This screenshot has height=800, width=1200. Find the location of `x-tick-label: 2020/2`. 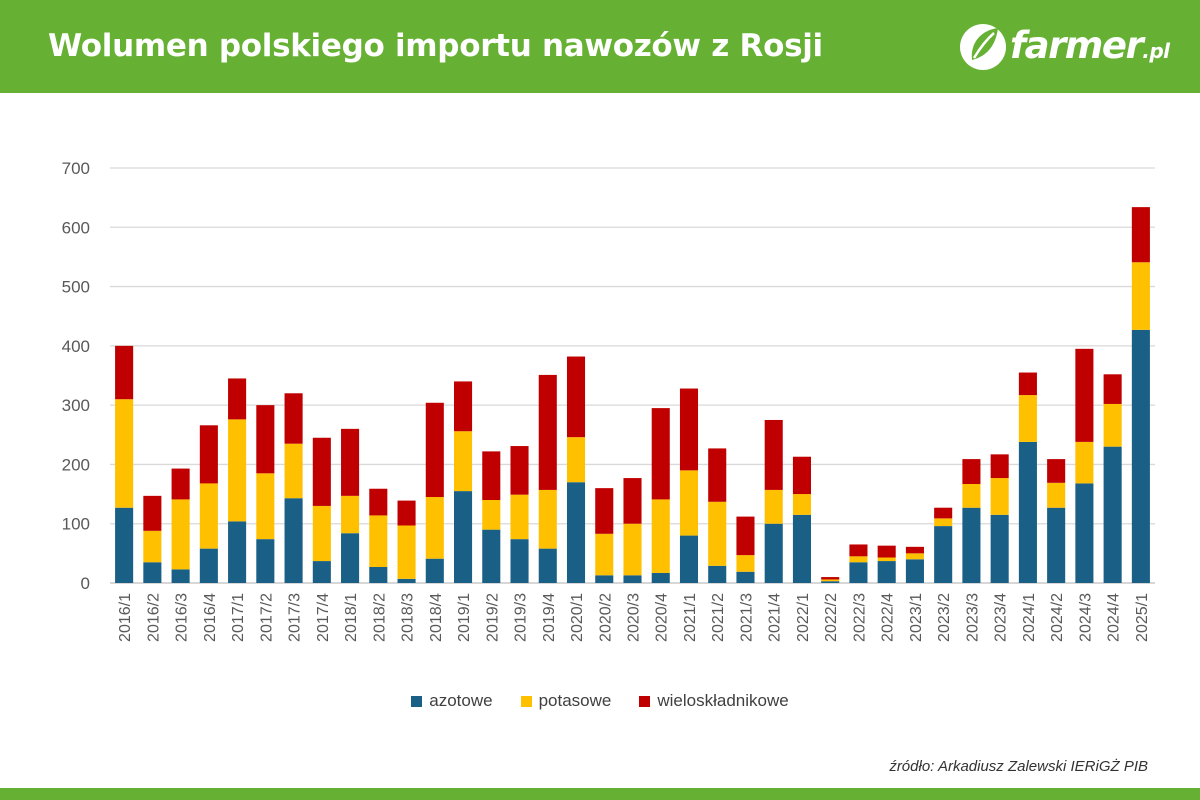

x-tick-label: 2020/2 is located at coordinates (605, 617).